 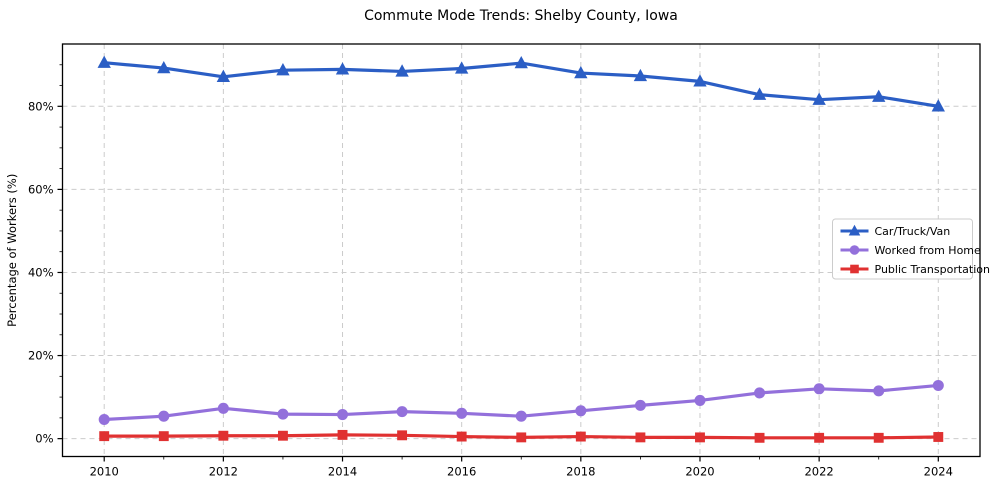 I want to click on legend-label: Public Transportation, so click(x=932, y=269).